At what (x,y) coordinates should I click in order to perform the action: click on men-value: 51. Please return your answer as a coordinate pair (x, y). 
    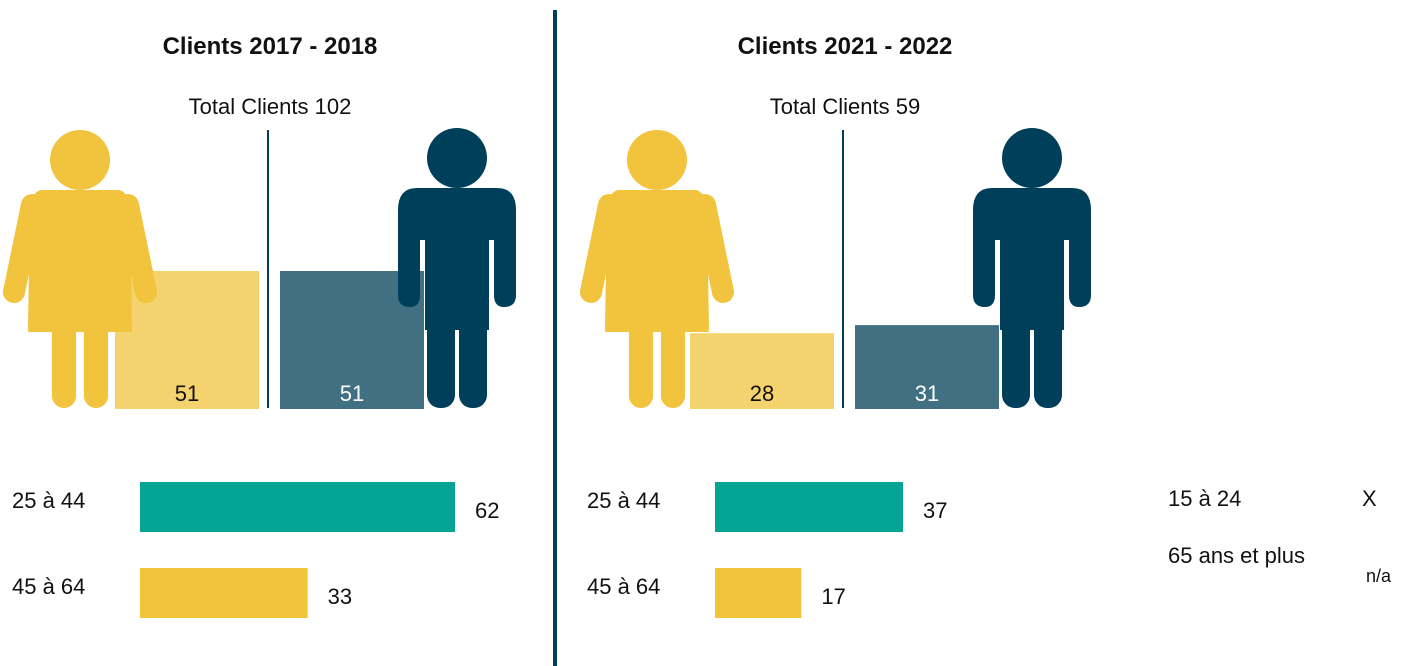
    Looking at the image, I should click on (352, 393).